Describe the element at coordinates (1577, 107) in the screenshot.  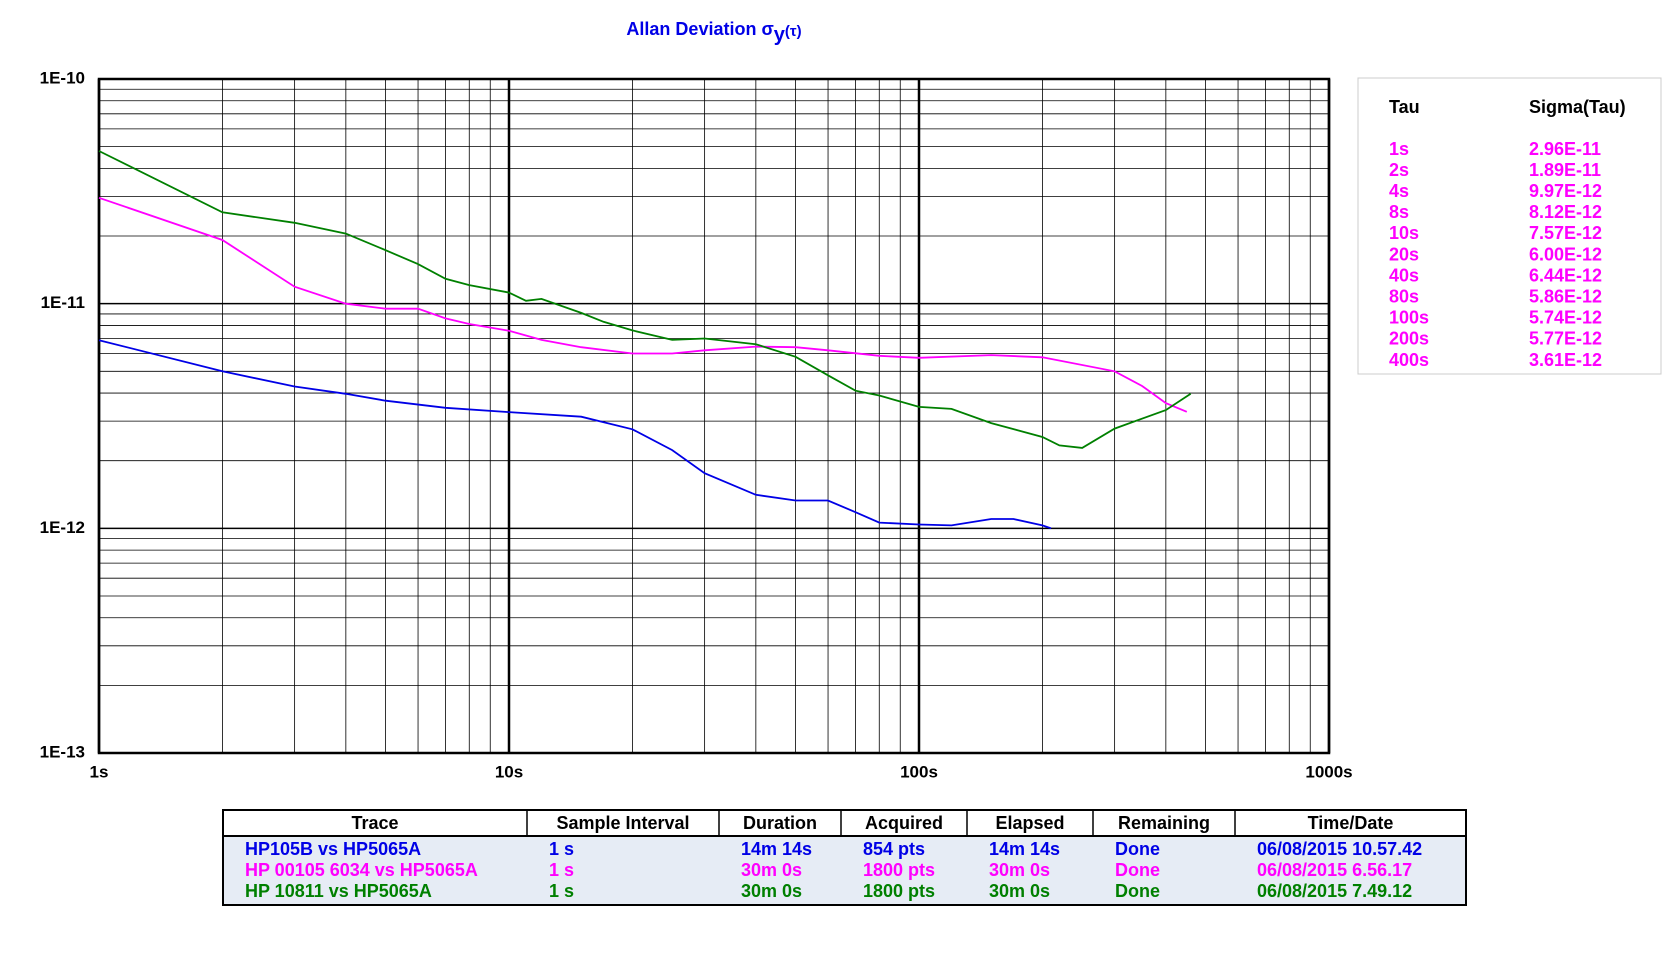
I see `tau-header: Sigma(Tau)` at that location.